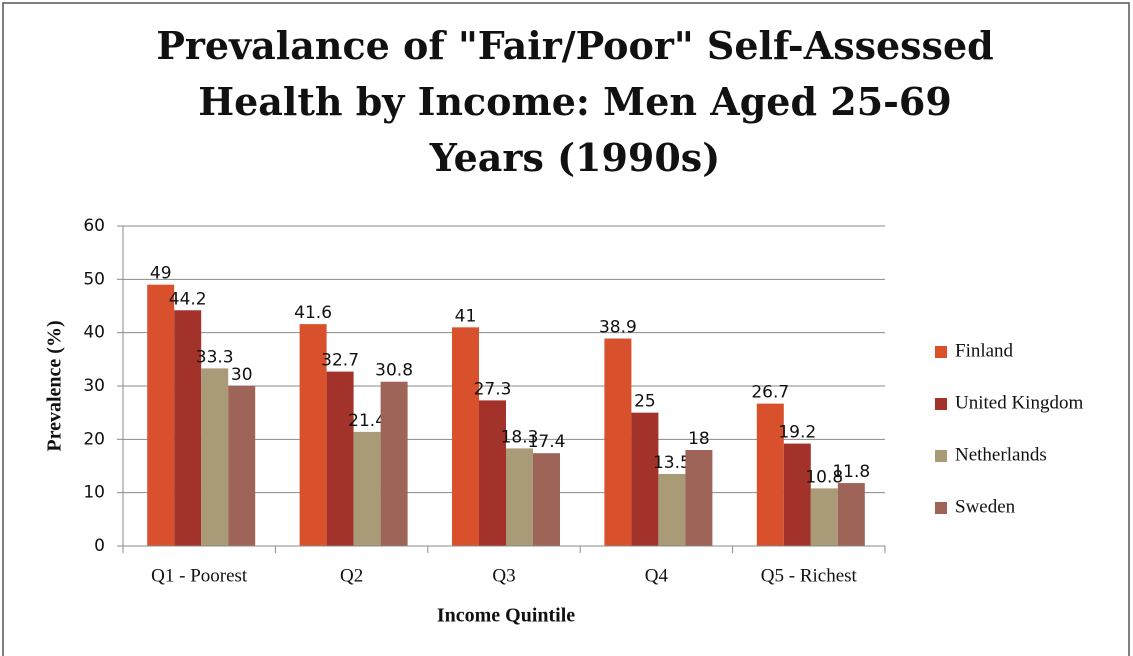 This screenshot has width=1133, height=656. I want to click on value-label: 18.3, so click(520, 437).